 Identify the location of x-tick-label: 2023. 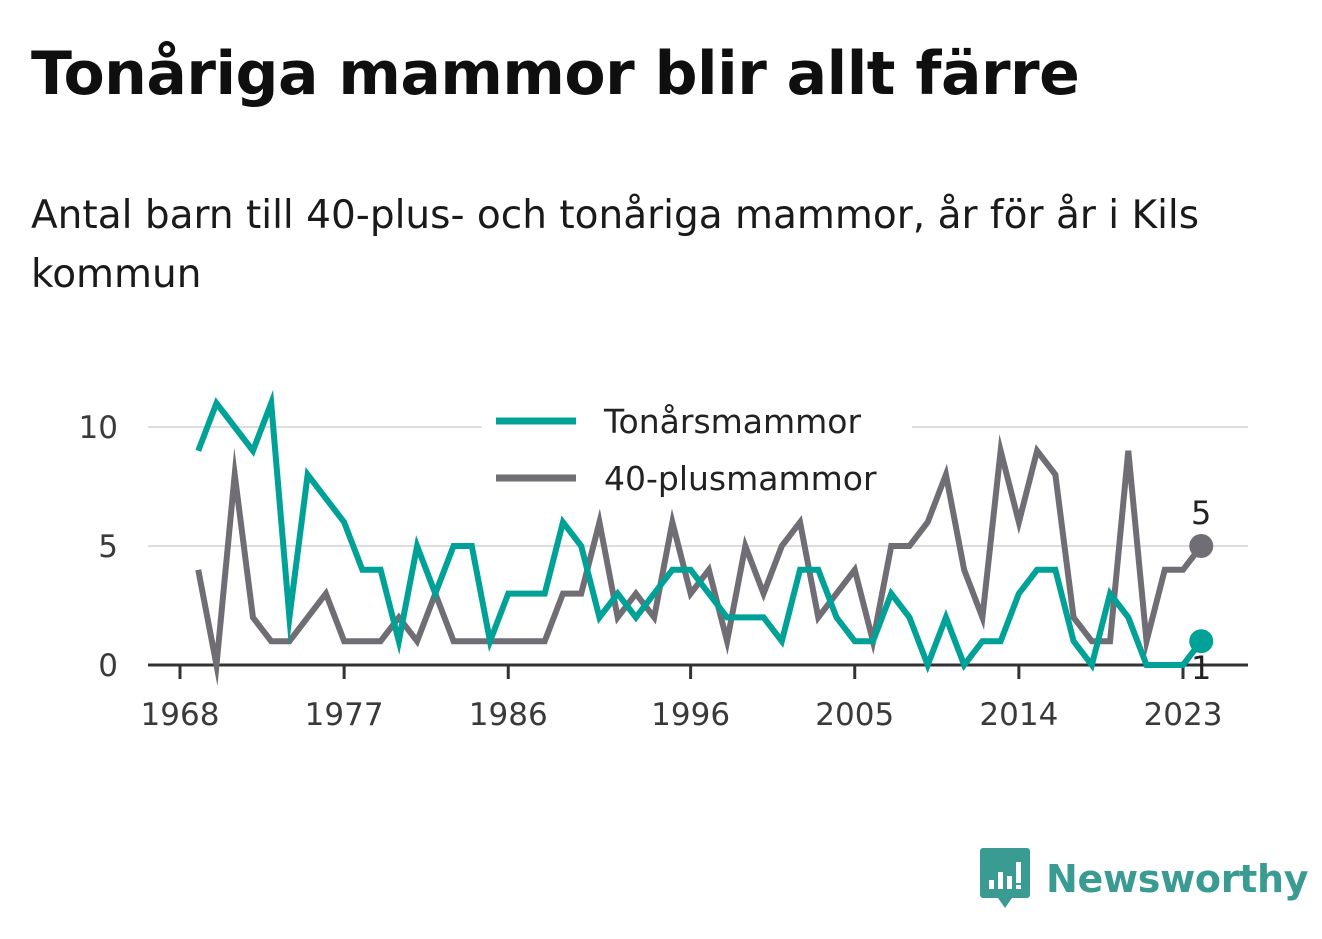
(1183, 715).